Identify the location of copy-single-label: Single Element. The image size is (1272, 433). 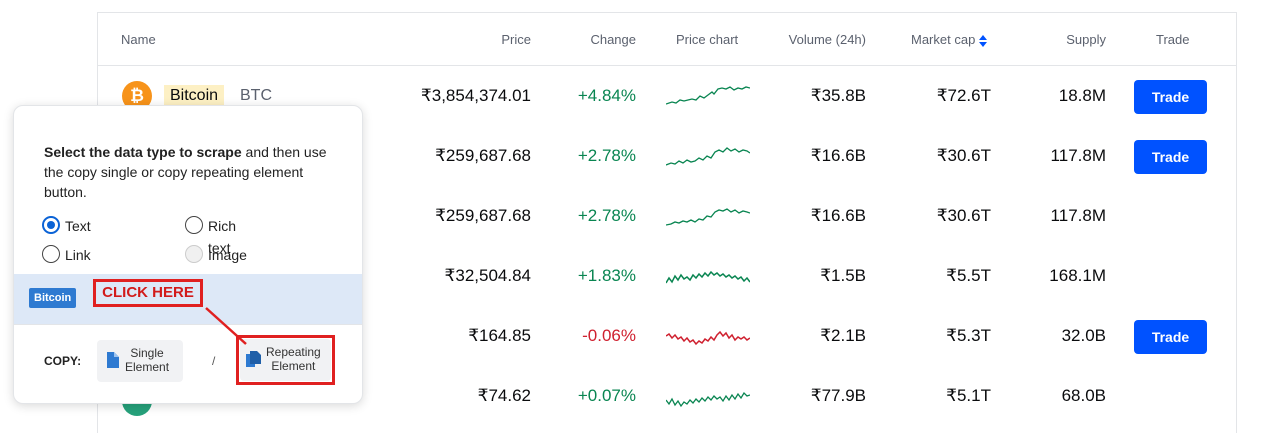
(147, 360).